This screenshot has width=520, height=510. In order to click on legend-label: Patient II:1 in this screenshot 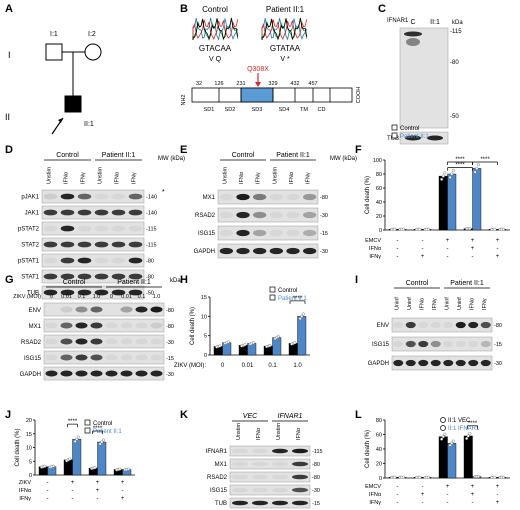, I will do `click(292, 299)`.